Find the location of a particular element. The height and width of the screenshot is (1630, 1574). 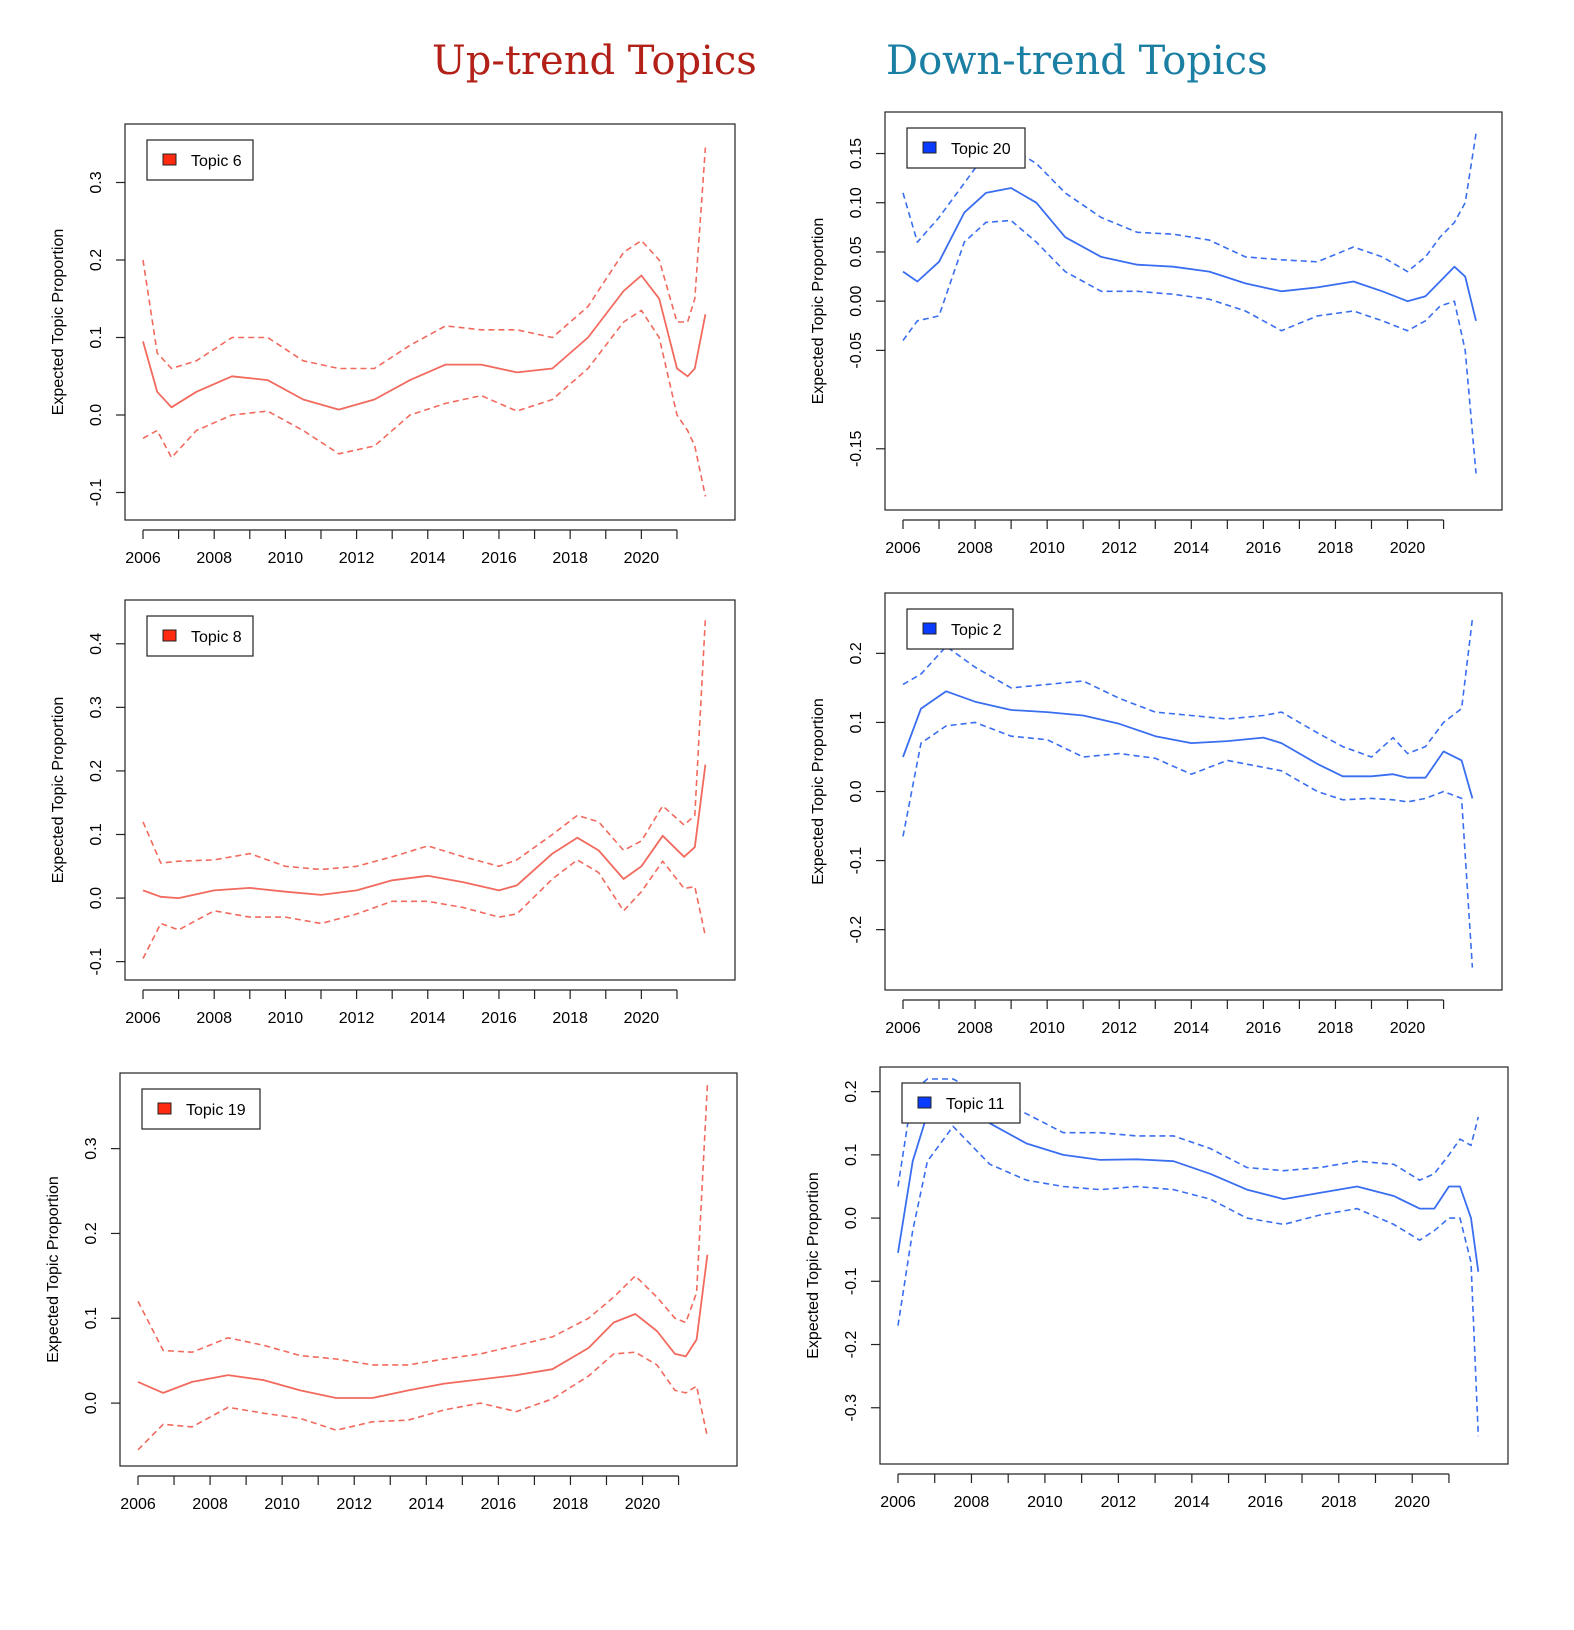

y-tick-label: -0.15 is located at coordinates (856, 448).